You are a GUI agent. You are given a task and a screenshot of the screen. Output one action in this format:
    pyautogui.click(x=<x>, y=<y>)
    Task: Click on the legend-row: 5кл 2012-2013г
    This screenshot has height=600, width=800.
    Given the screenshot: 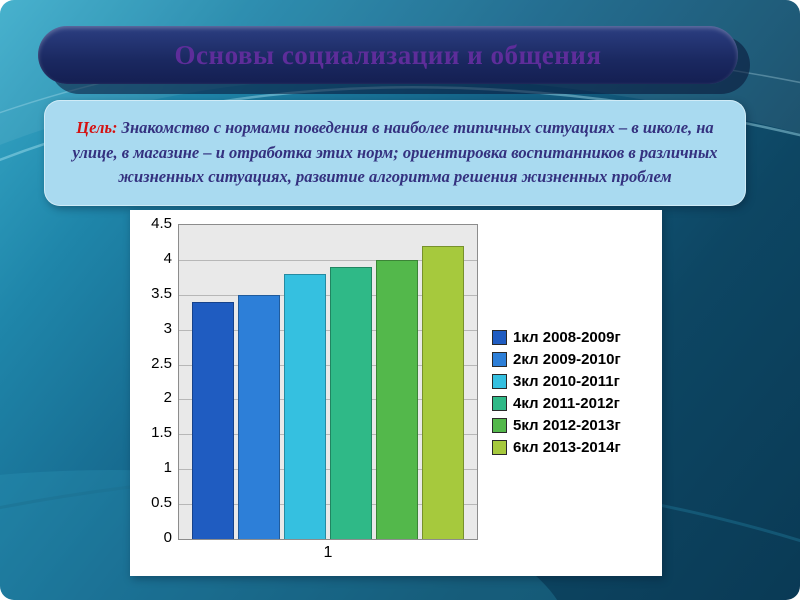 What is the action you would take?
    pyautogui.click(x=556, y=425)
    